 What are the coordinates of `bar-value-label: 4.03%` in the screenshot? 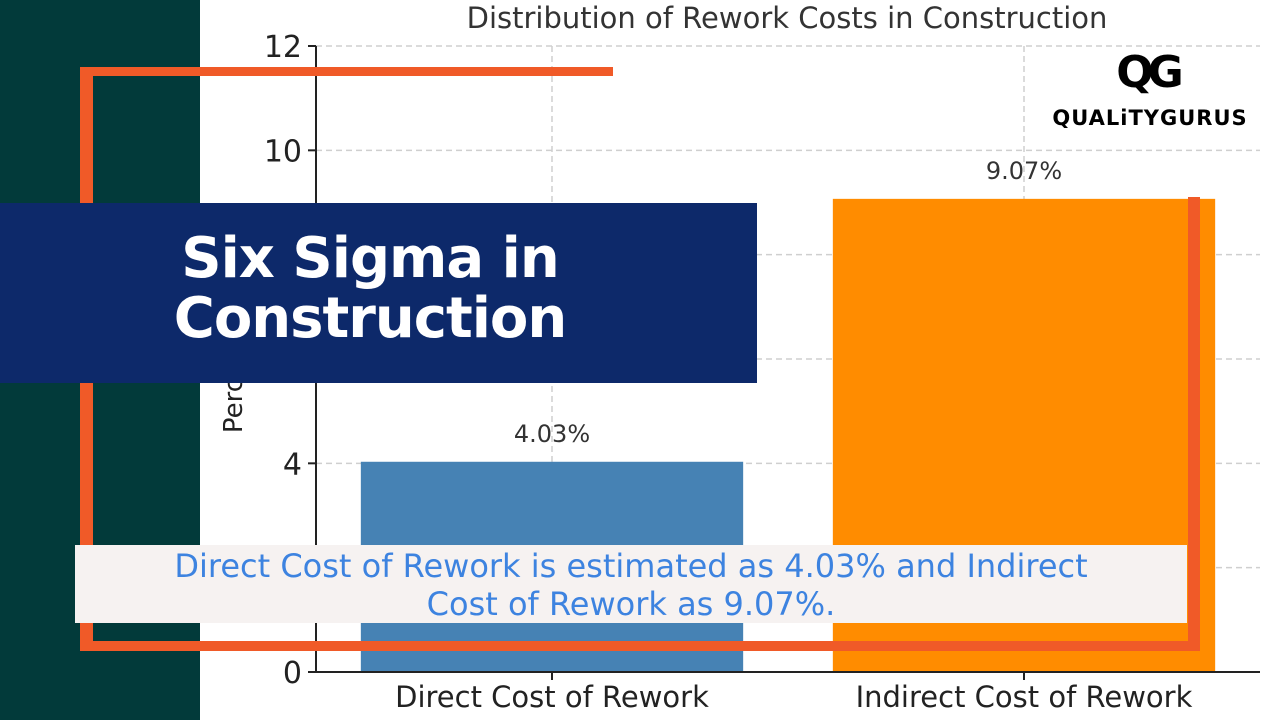 It's located at (552, 434).